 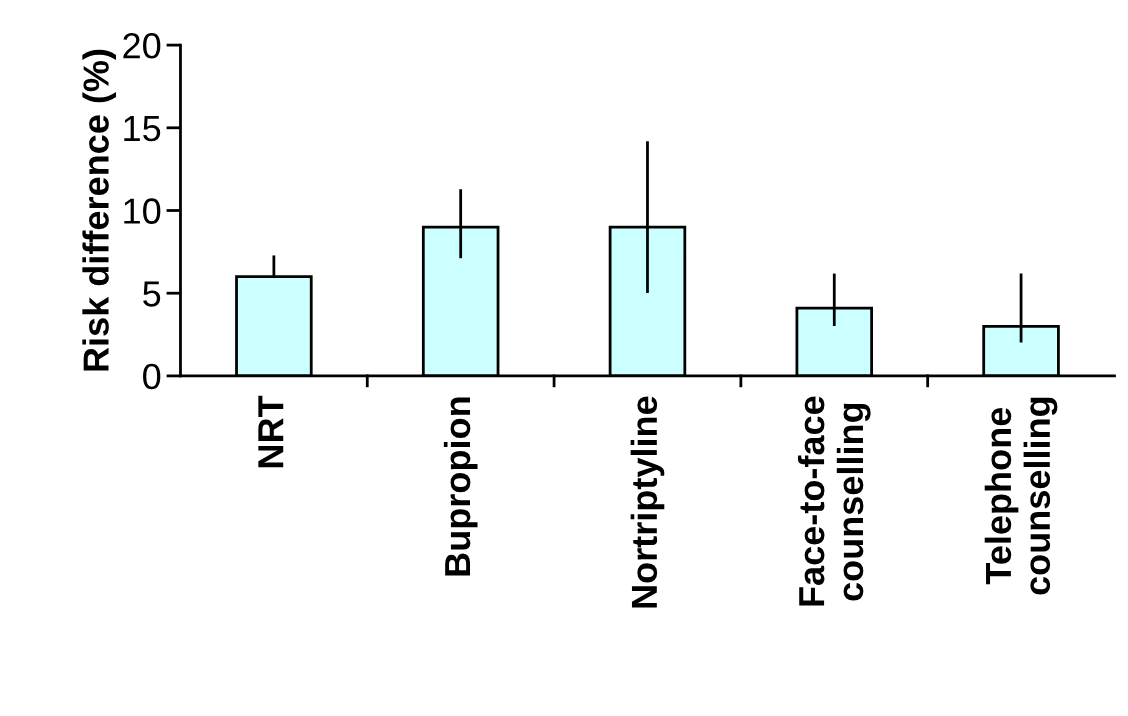 I want to click on y-tick-label: 5, so click(x=152, y=294).